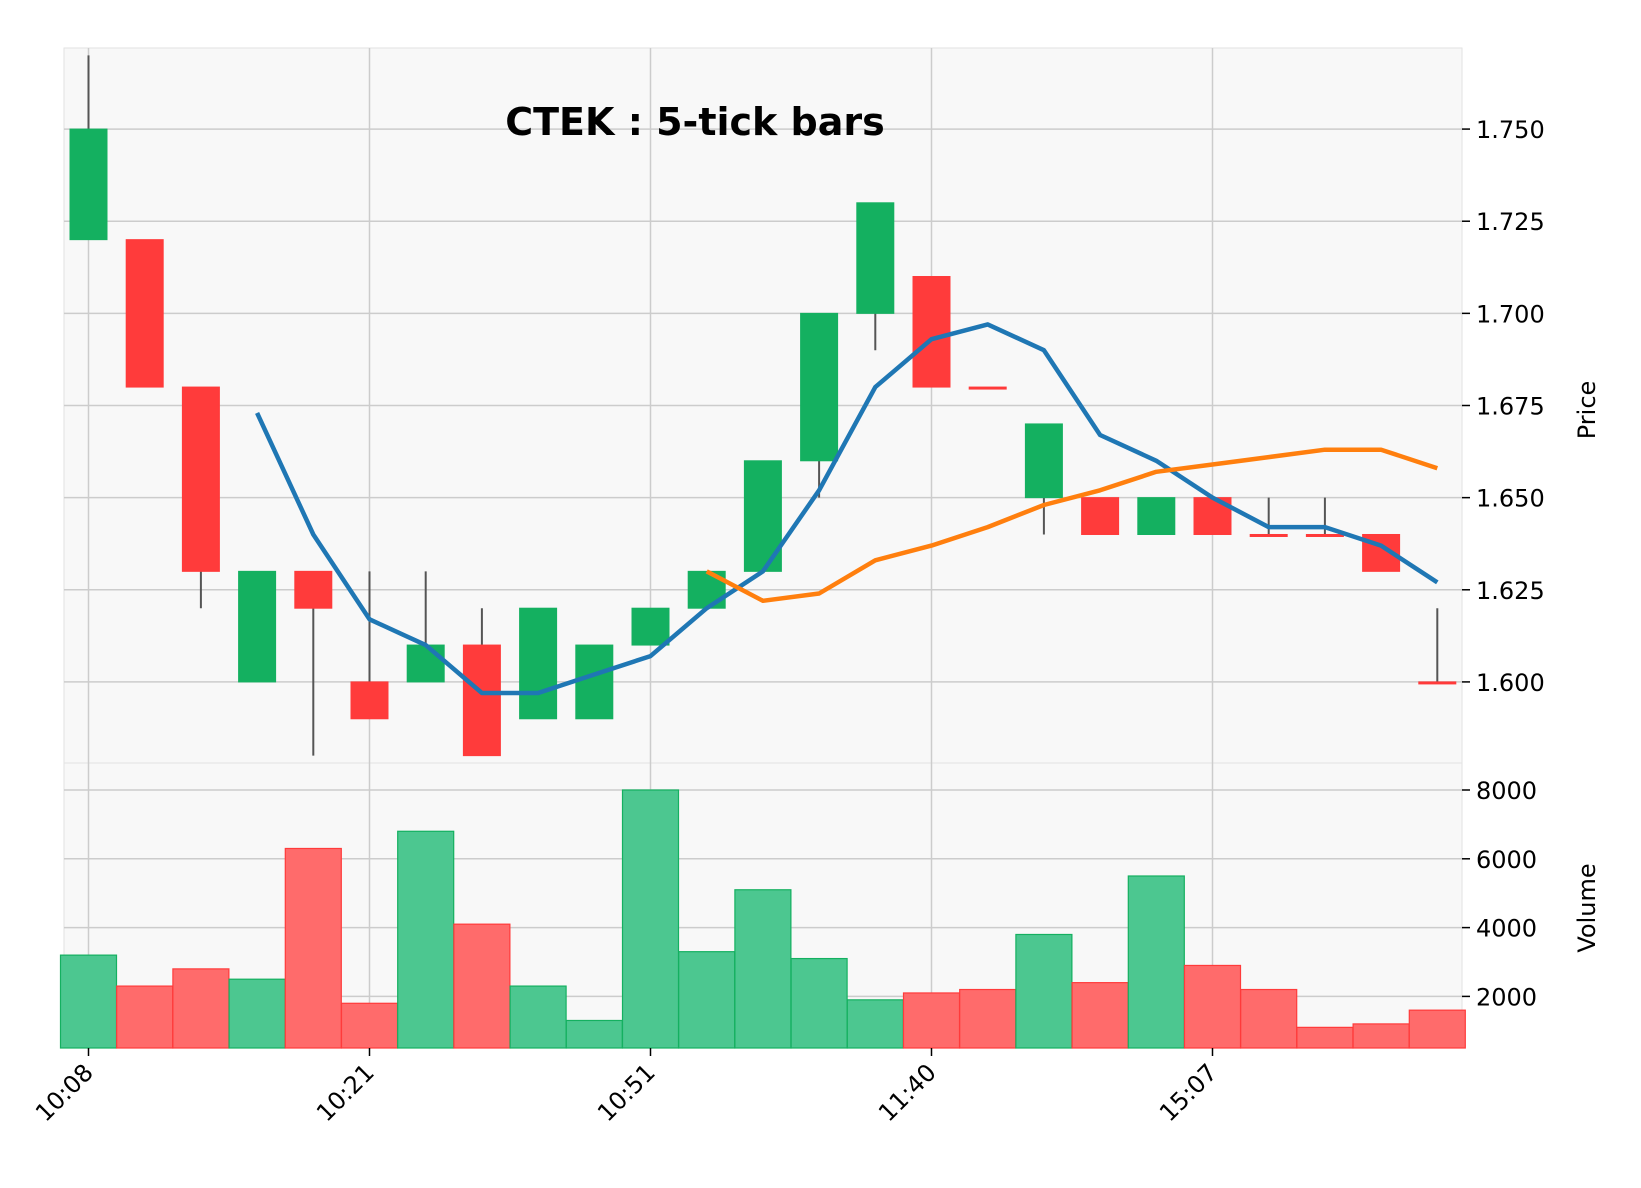 The height and width of the screenshot is (1188, 1641). What do you see at coordinates (907, 1092) in the screenshot?
I see `time-tick-label: 11:40` at bounding box center [907, 1092].